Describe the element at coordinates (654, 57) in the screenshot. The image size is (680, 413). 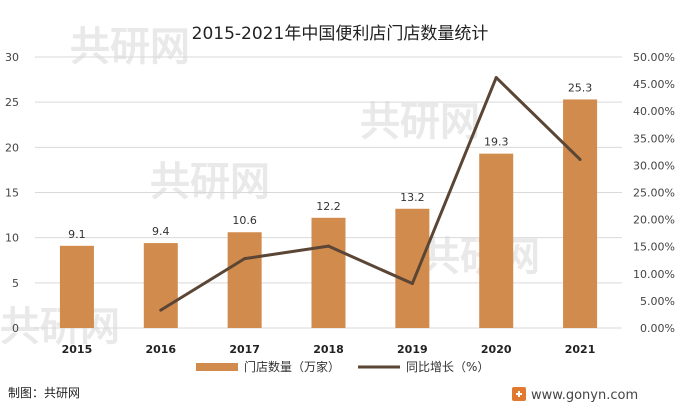
I see `y-right-tick-label: 50.00%` at that location.